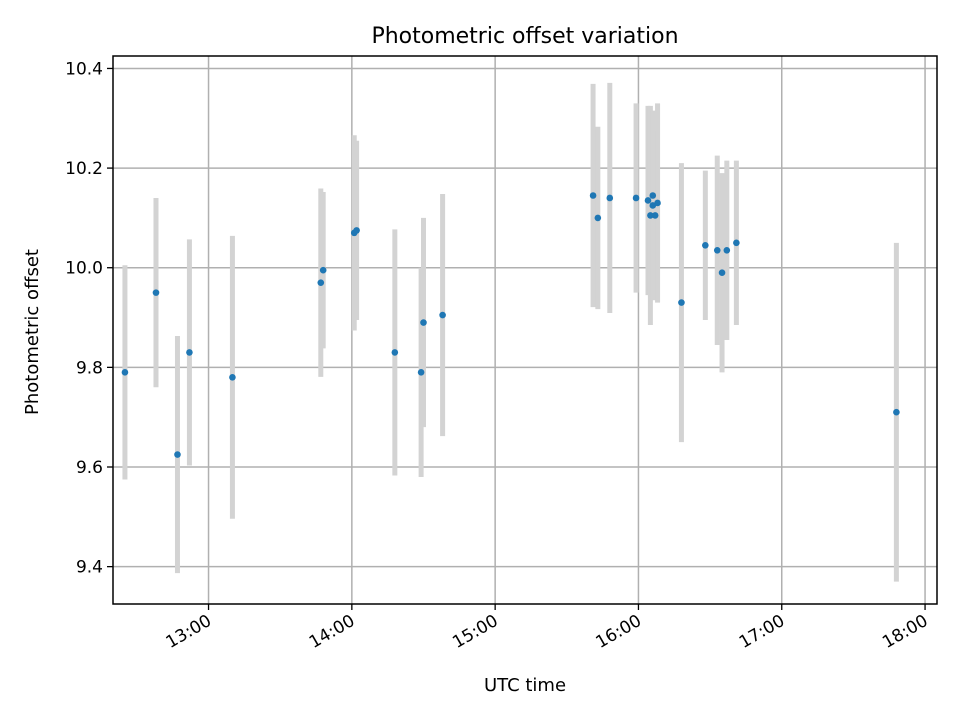 This screenshot has height=720, width=960. Describe the element at coordinates (332, 632) in the screenshot. I see `x-tick-label: 14:00` at that location.